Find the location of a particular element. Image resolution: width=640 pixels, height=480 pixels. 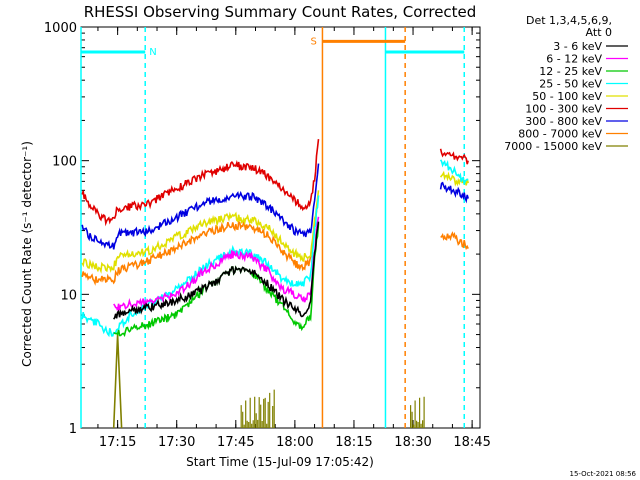

timestamp-footer: 15-Oct-2021 08:56 is located at coordinates (603, 474).